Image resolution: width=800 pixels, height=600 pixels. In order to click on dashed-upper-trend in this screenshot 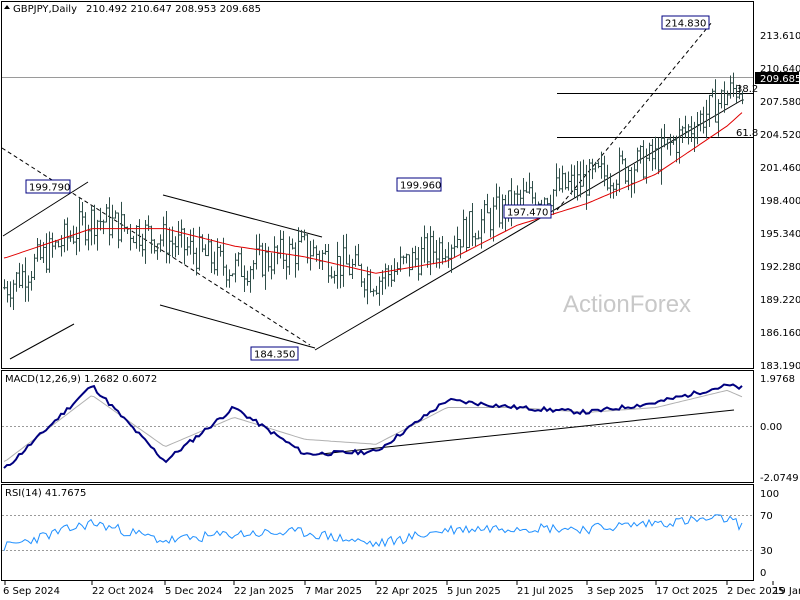, I will do `click(634, 116)`.